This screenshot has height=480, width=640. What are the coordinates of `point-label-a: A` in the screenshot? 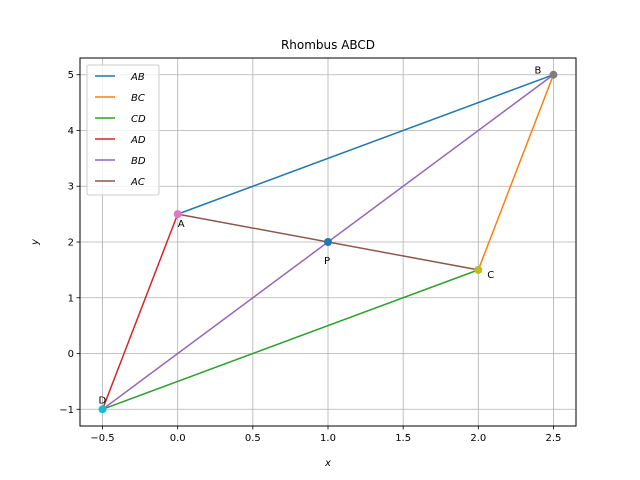 It's located at (181, 224).